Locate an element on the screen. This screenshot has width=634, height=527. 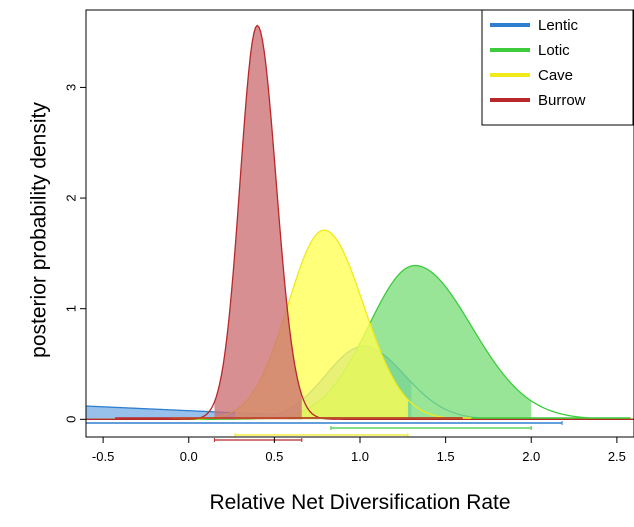
x-tick-label: 0.0 is located at coordinates (189, 456).